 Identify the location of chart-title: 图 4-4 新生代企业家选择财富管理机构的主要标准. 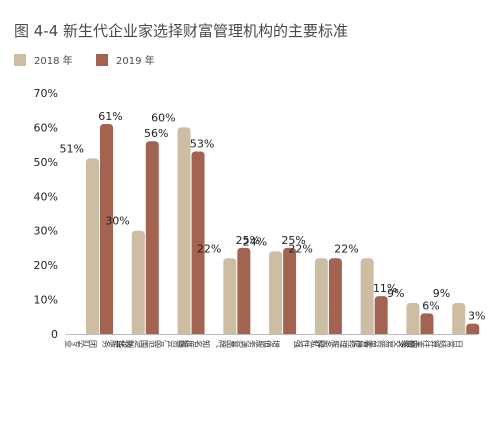
(181, 31).